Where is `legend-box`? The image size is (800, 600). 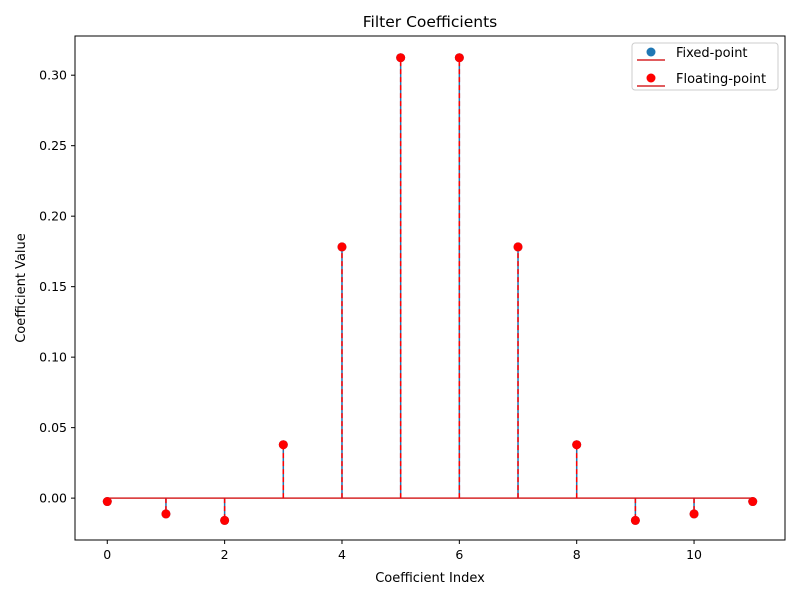 legend-box is located at coordinates (705, 66).